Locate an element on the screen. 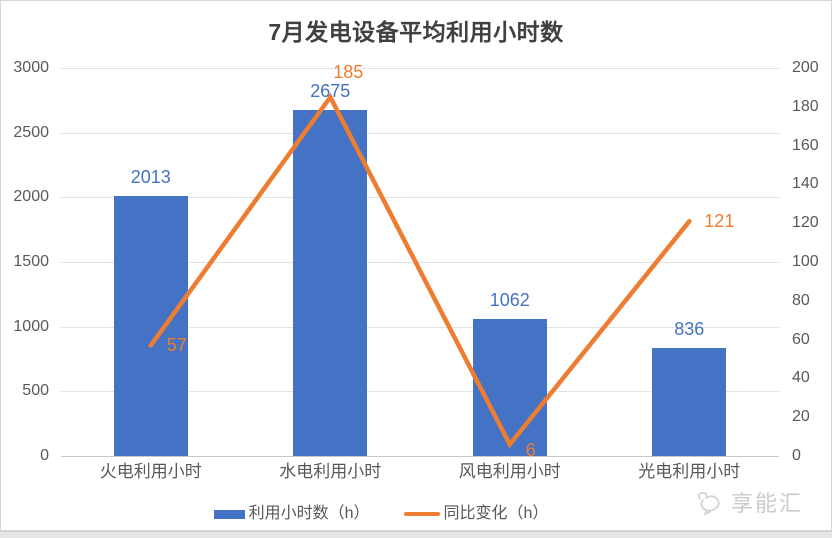 The image size is (832, 538). y-axis-left-tick-label: 500 is located at coordinates (35, 391).